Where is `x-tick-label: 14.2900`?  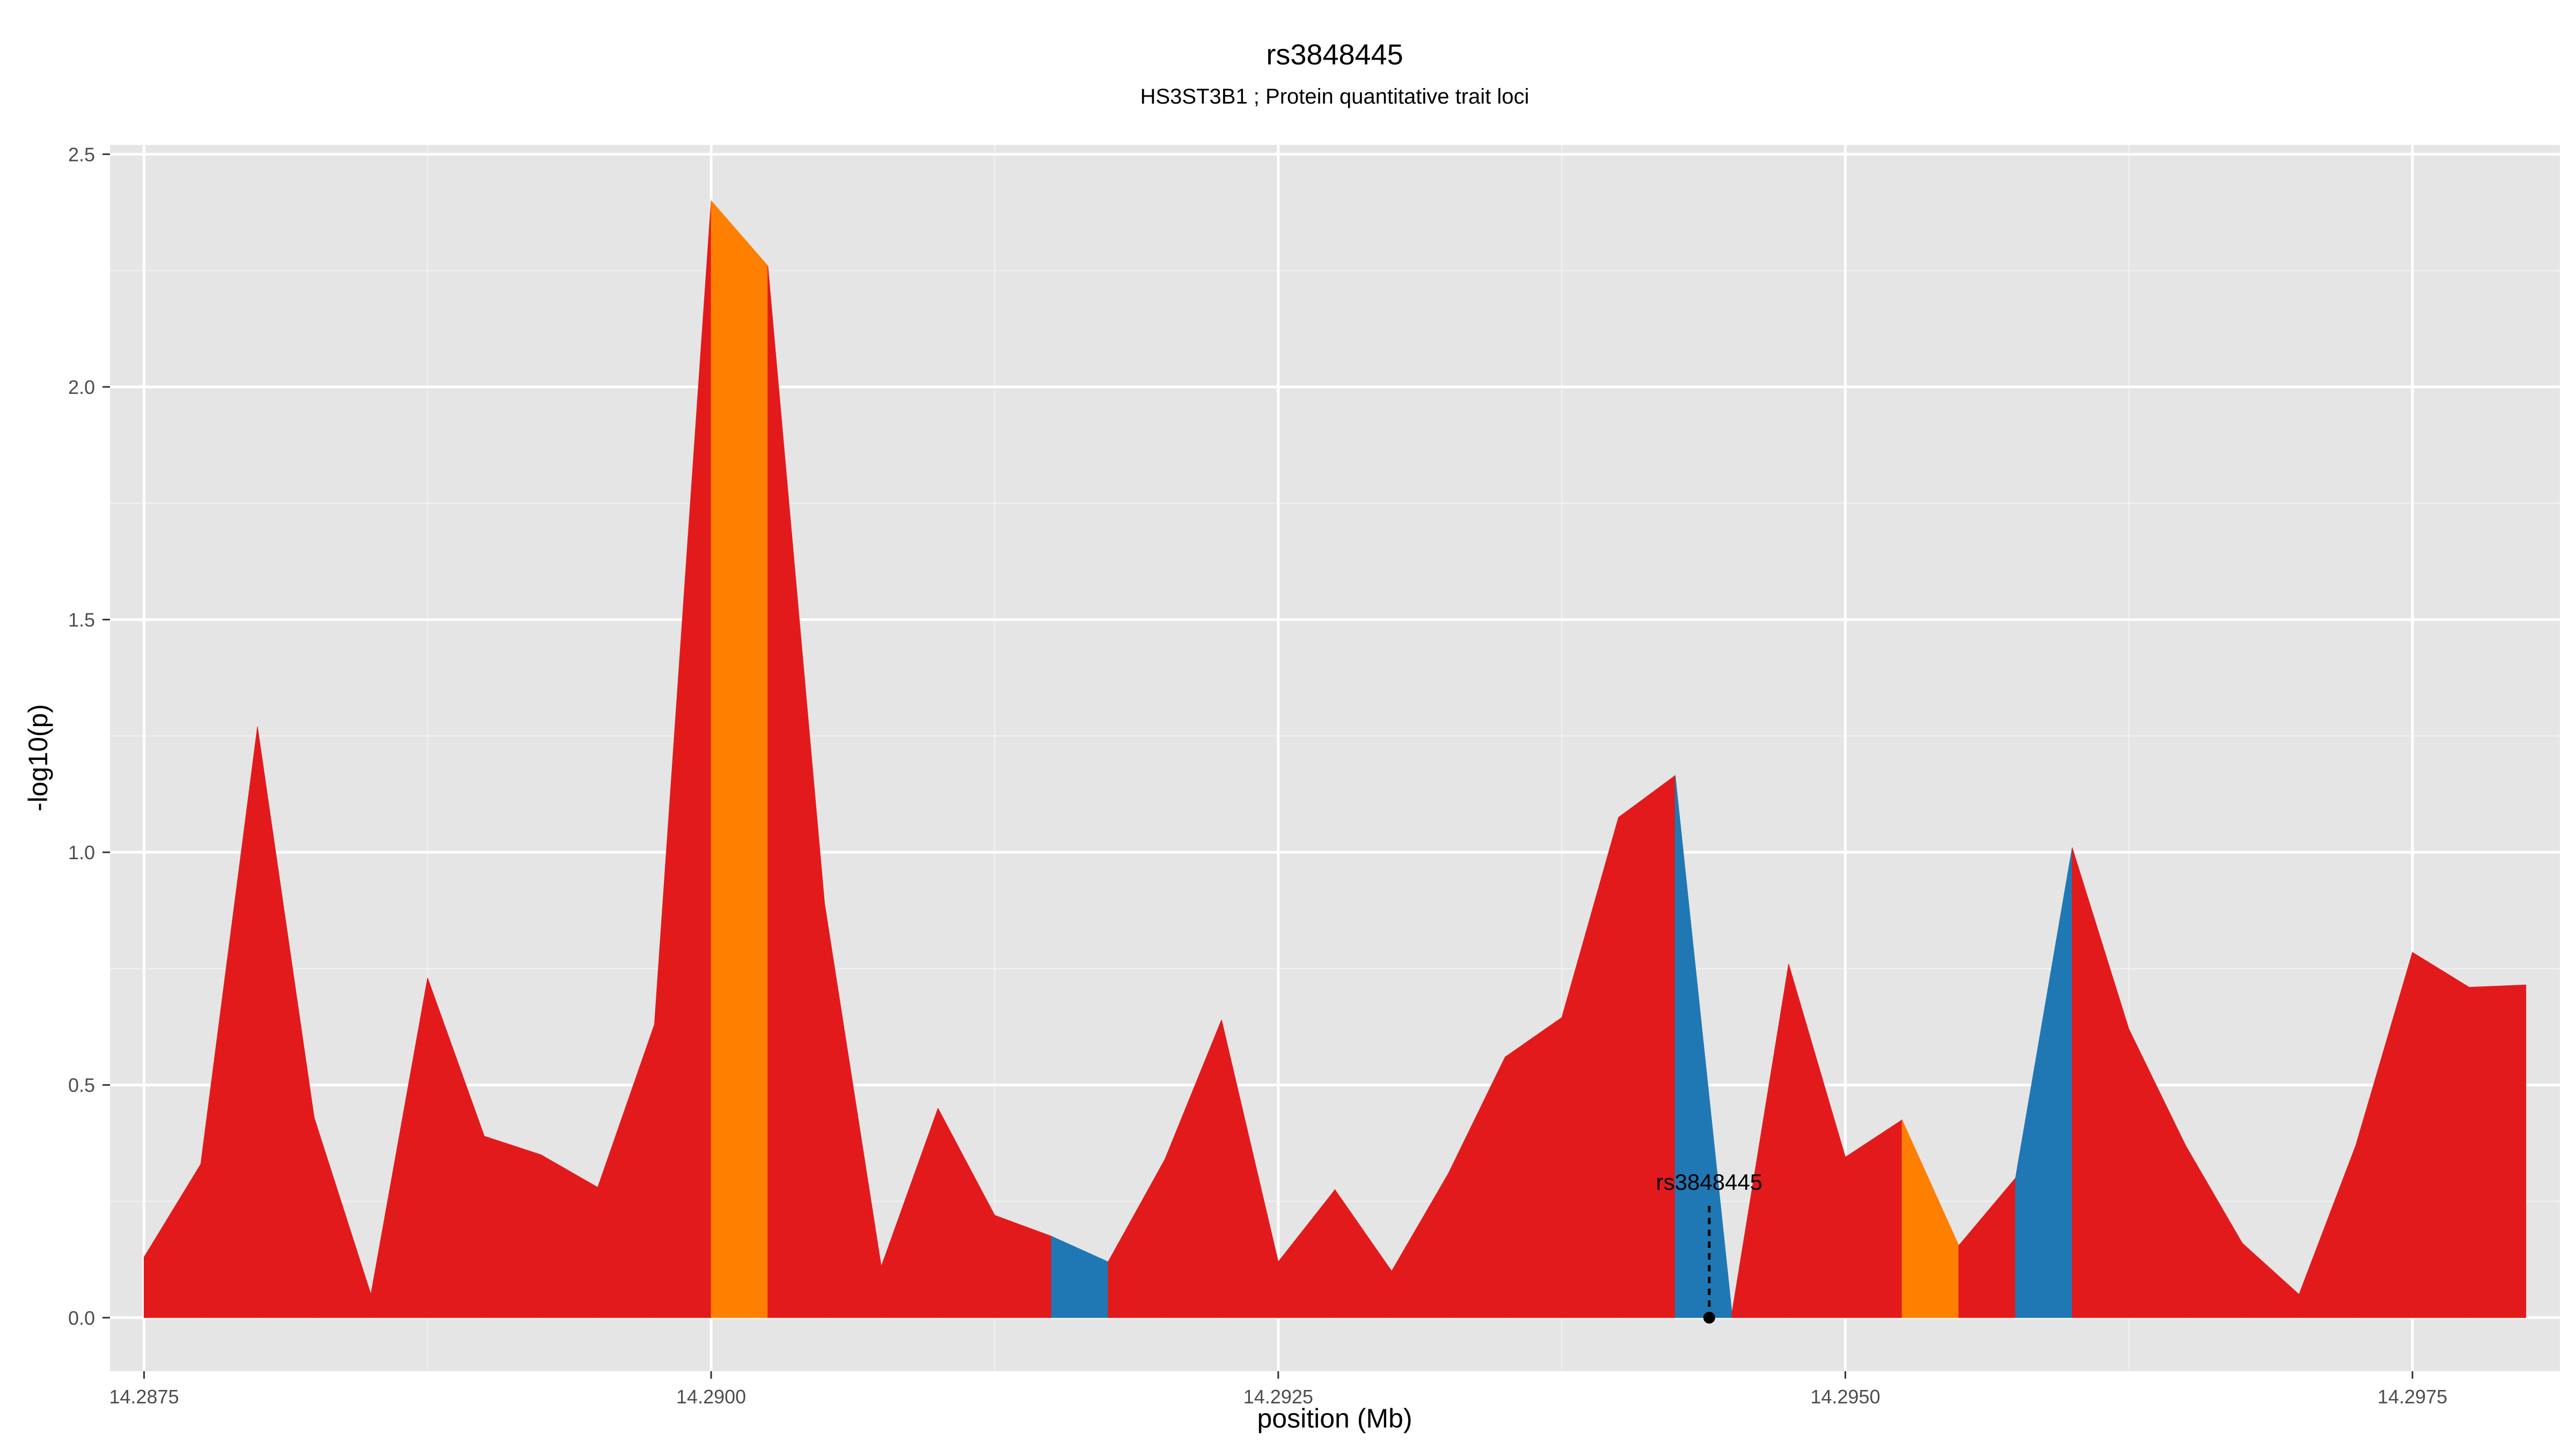 x-tick-label: 14.2900 is located at coordinates (711, 1397).